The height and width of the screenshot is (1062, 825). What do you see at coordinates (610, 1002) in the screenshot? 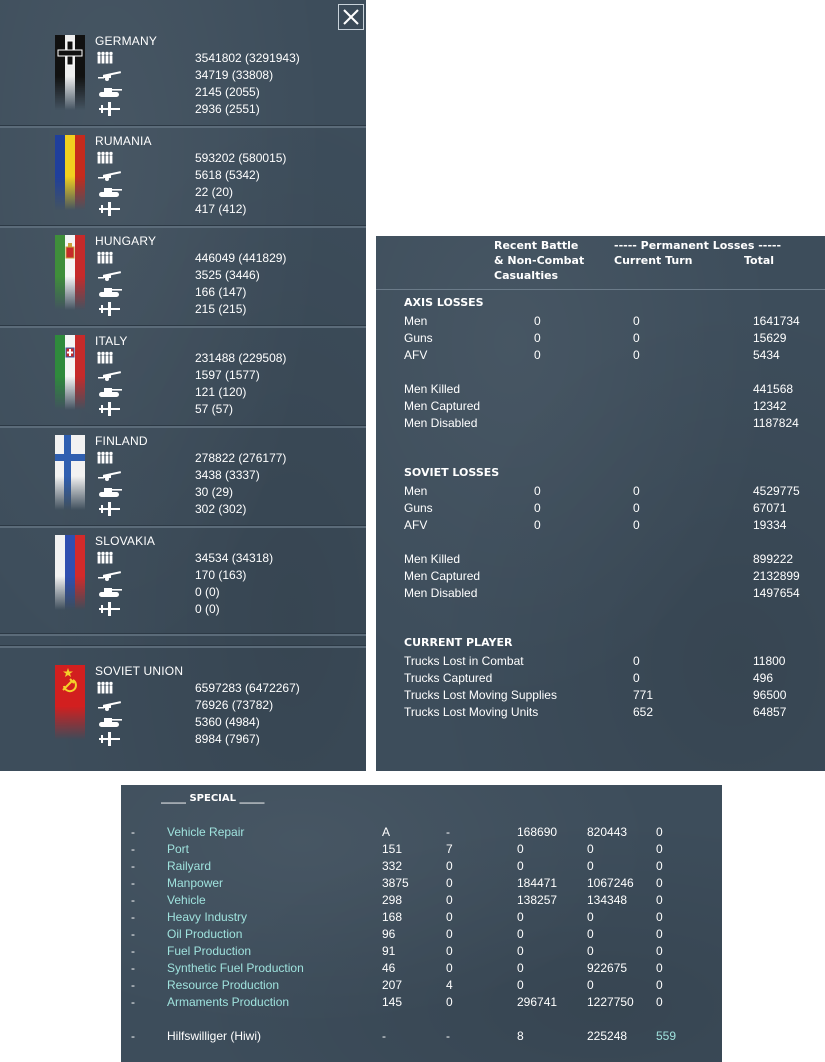
I see `special-col-4: 1227750` at bounding box center [610, 1002].